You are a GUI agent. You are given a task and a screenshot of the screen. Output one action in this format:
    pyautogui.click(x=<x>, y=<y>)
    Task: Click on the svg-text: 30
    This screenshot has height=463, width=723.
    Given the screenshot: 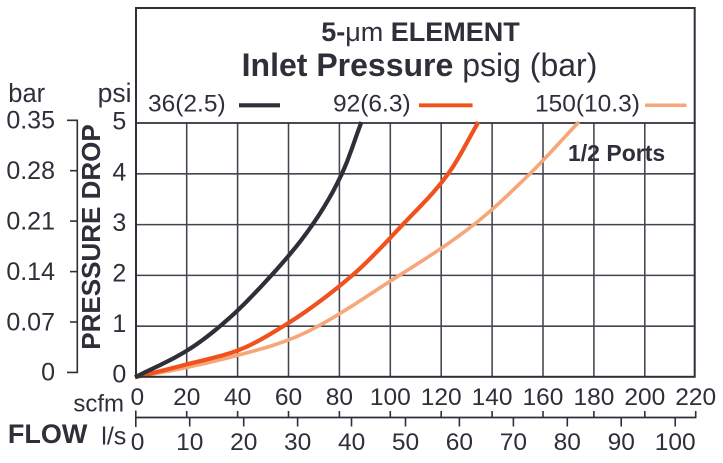 What is the action you would take?
    pyautogui.click(x=297, y=442)
    